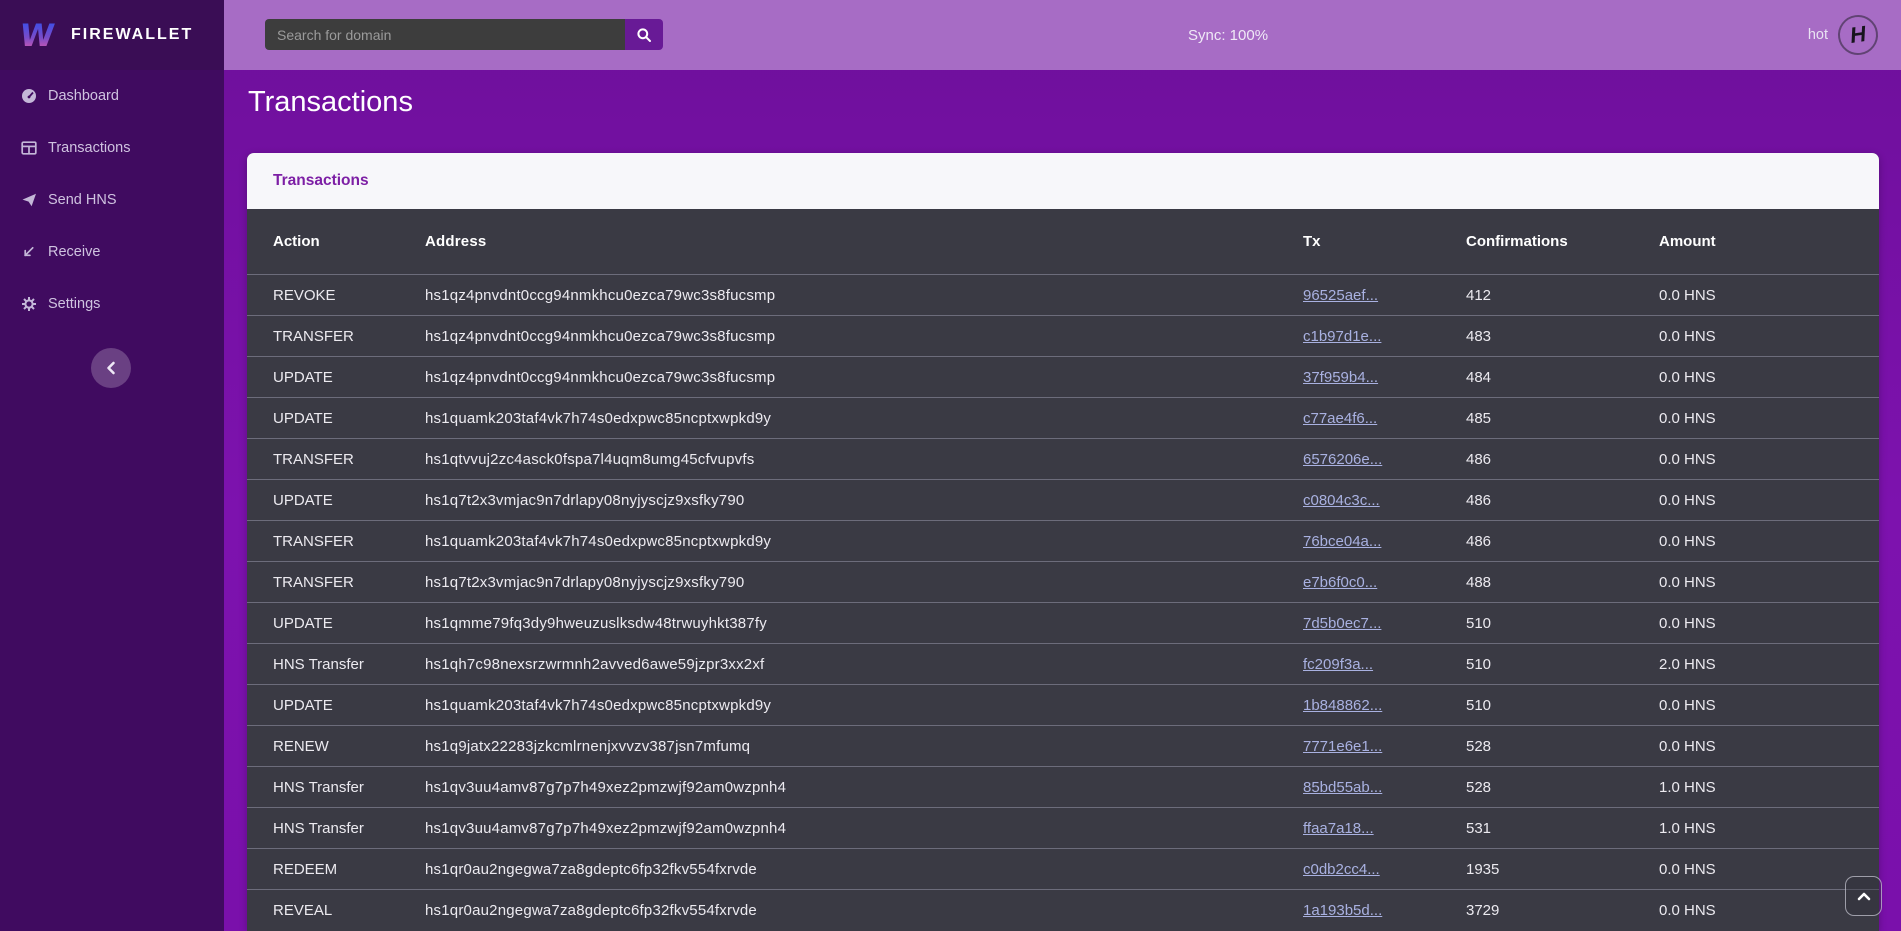  Describe the element at coordinates (330, 102) in the screenshot. I see `page-title: Transactions` at that location.